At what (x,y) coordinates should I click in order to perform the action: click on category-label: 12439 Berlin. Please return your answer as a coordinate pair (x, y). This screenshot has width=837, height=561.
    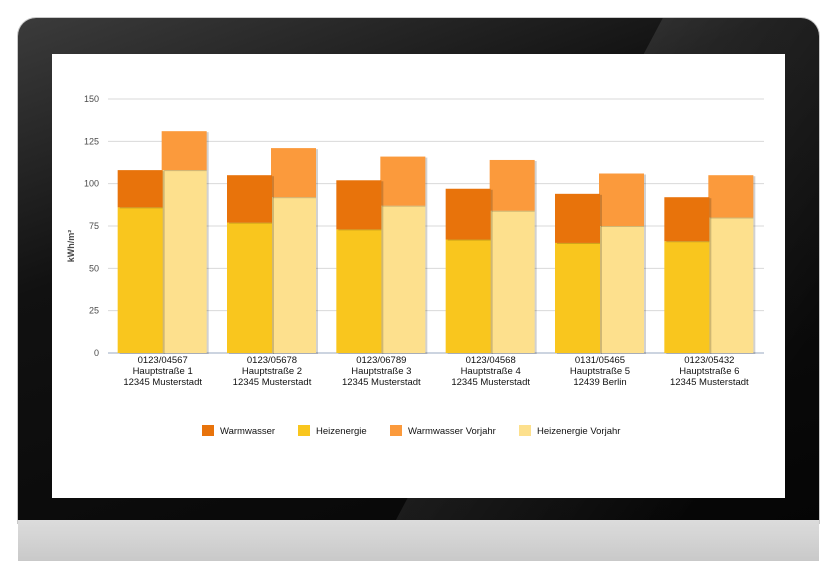
    Looking at the image, I should click on (599, 382).